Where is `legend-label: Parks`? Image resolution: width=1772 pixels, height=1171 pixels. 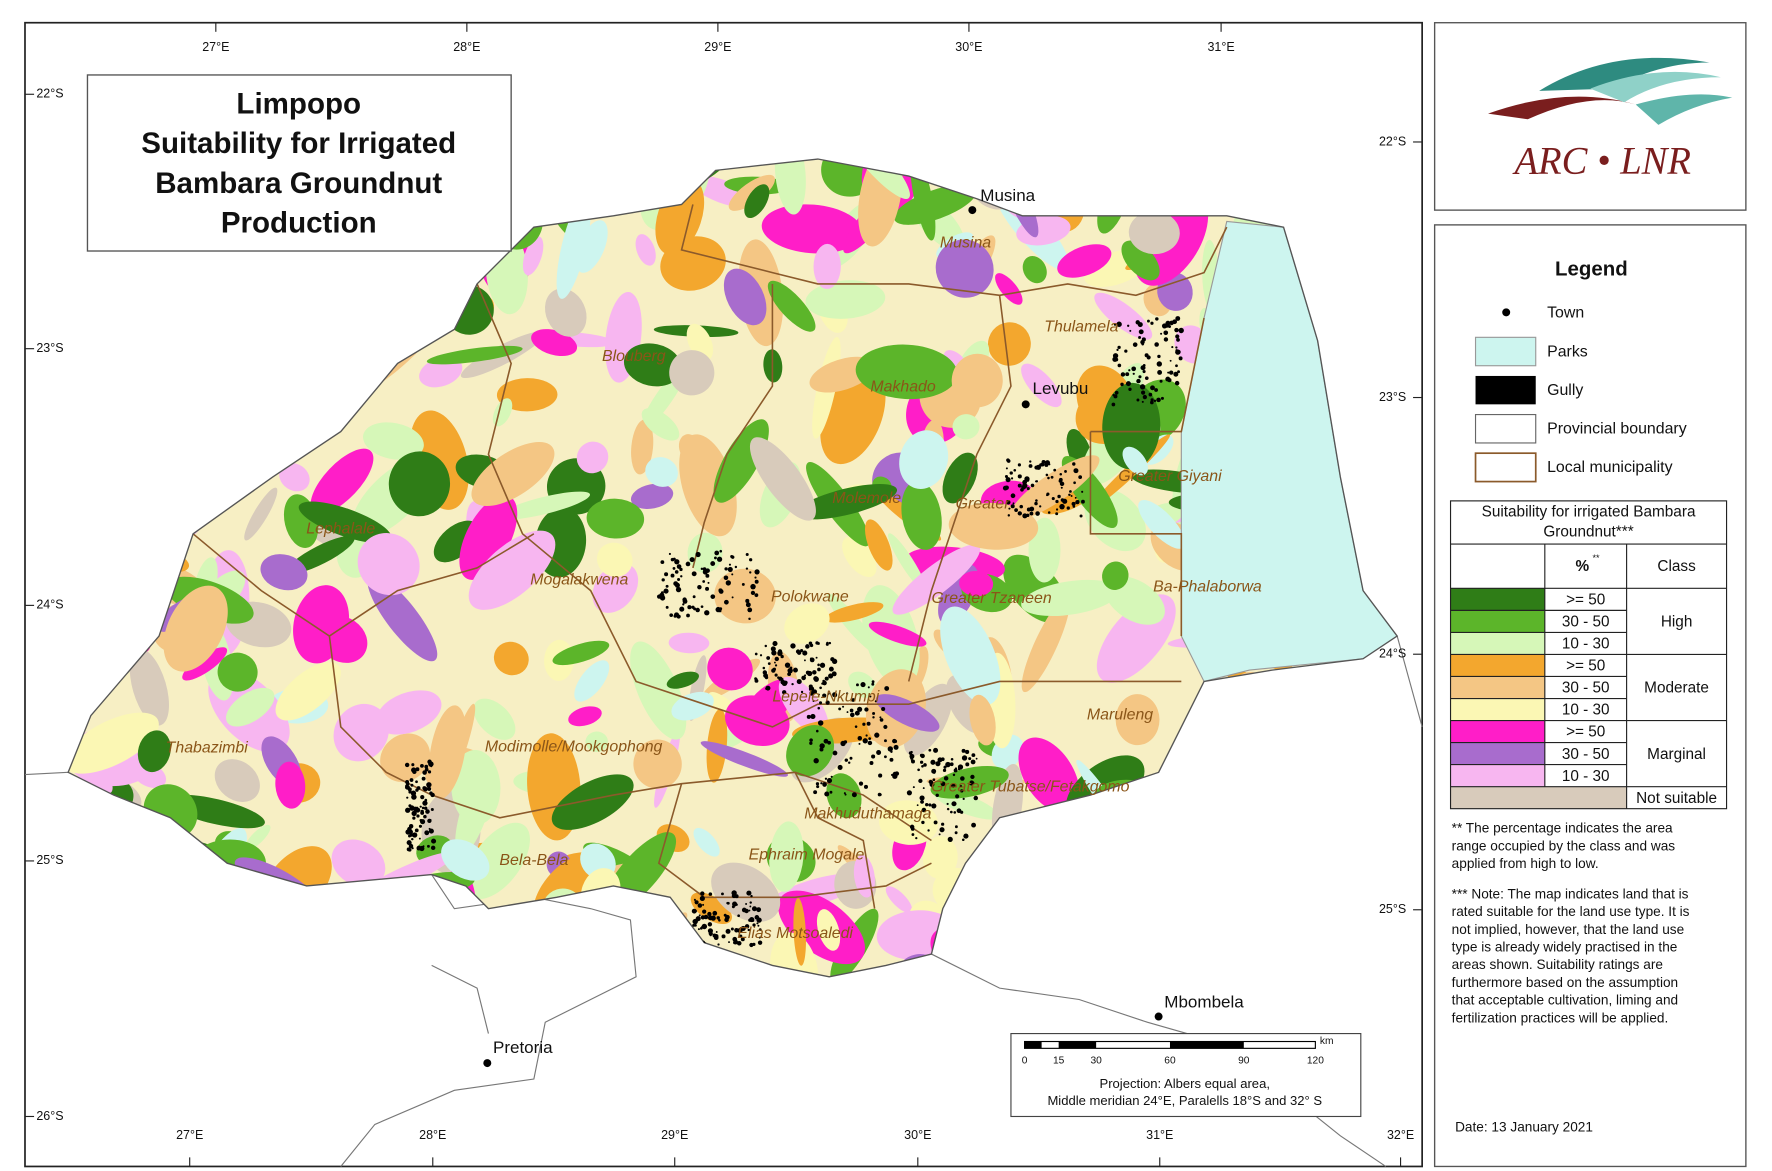 legend-label: Parks is located at coordinates (1567, 351).